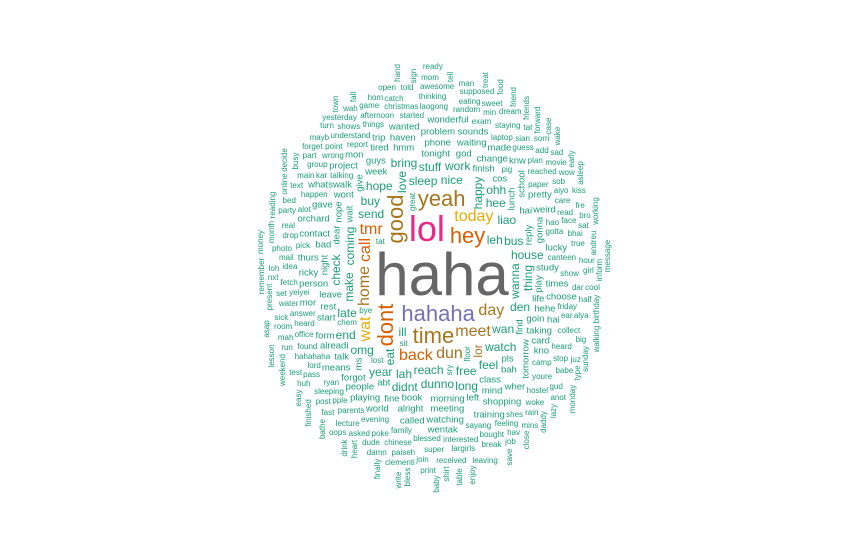 The width and height of the screenshot is (863, 545). I want to click on word-house: house, so click(527, 255).